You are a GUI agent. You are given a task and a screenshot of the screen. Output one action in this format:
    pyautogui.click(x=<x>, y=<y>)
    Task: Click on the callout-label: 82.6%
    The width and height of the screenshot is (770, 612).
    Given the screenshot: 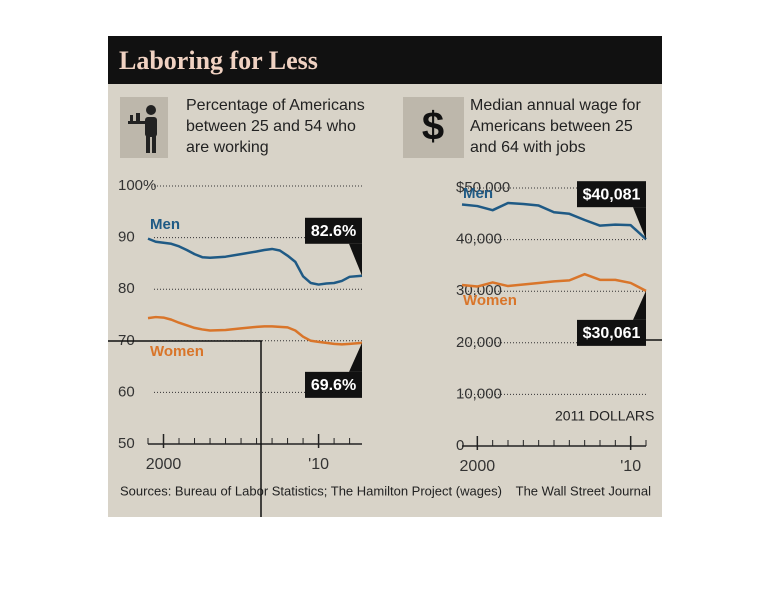 What is the action you would take?
    pyautogui.click(x=333, y=231)
    